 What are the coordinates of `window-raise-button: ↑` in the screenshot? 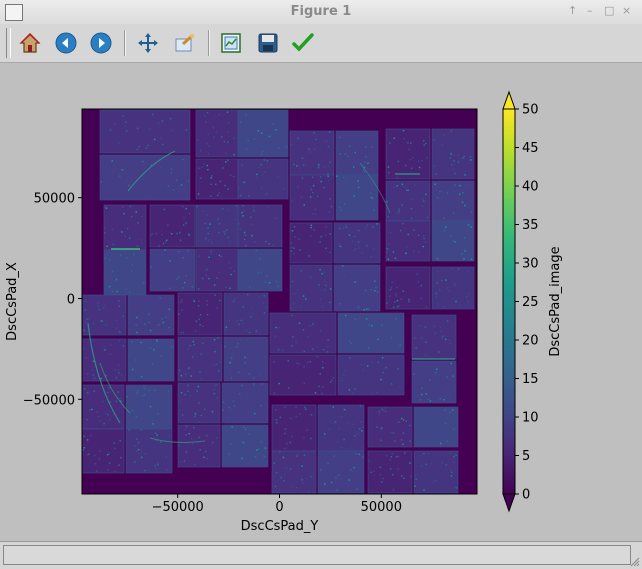 It's located at (573, 10).